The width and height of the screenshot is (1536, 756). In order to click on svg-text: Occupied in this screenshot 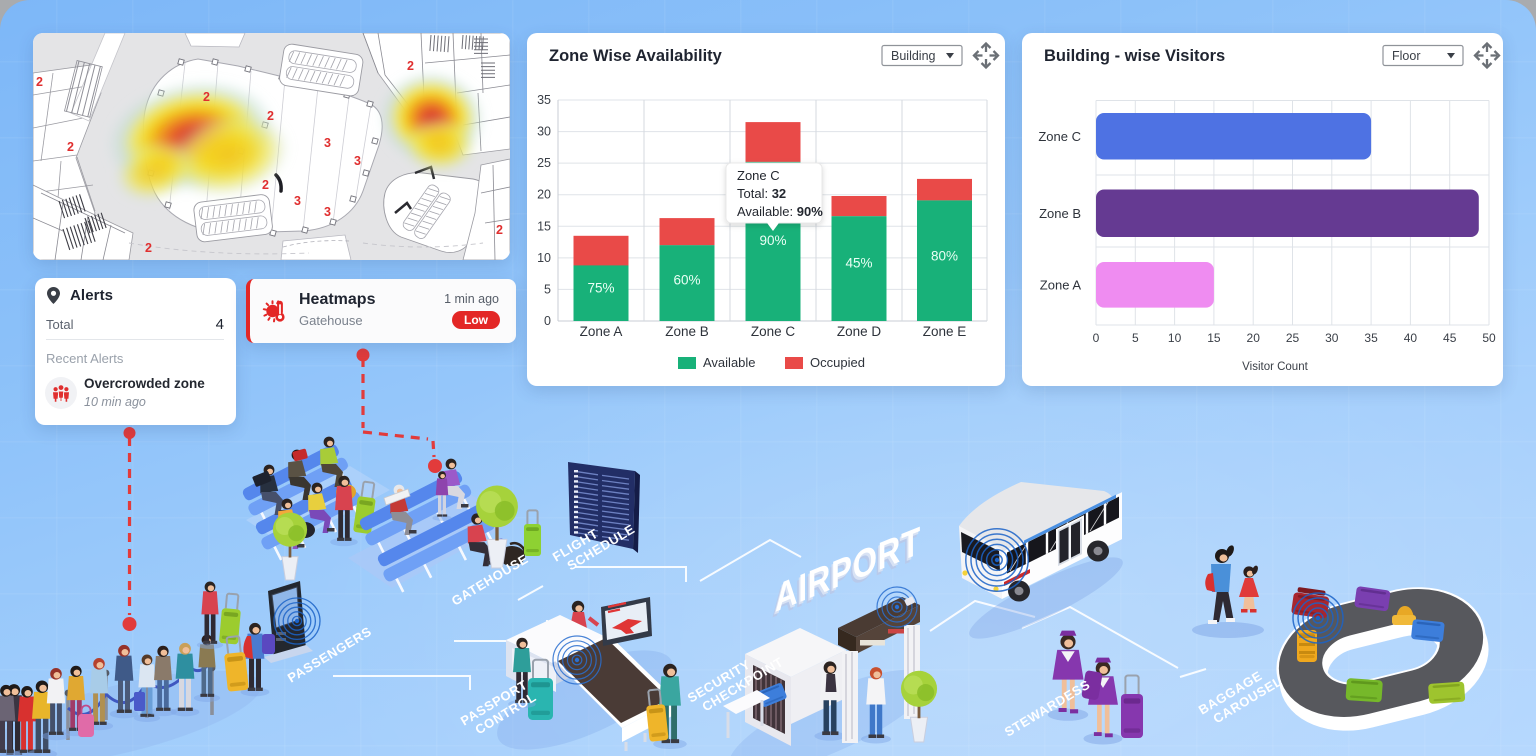, I will do `click(837, 362)`.